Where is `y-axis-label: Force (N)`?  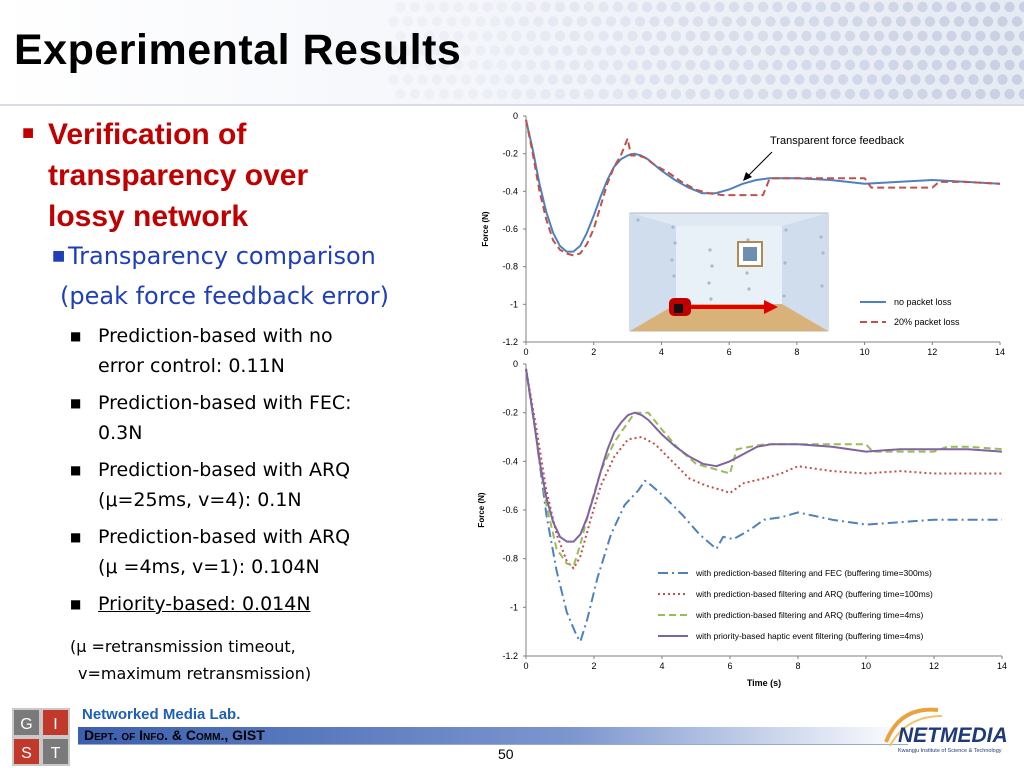
y-axis-label: Force (N) is located at coordinates (485, 228).